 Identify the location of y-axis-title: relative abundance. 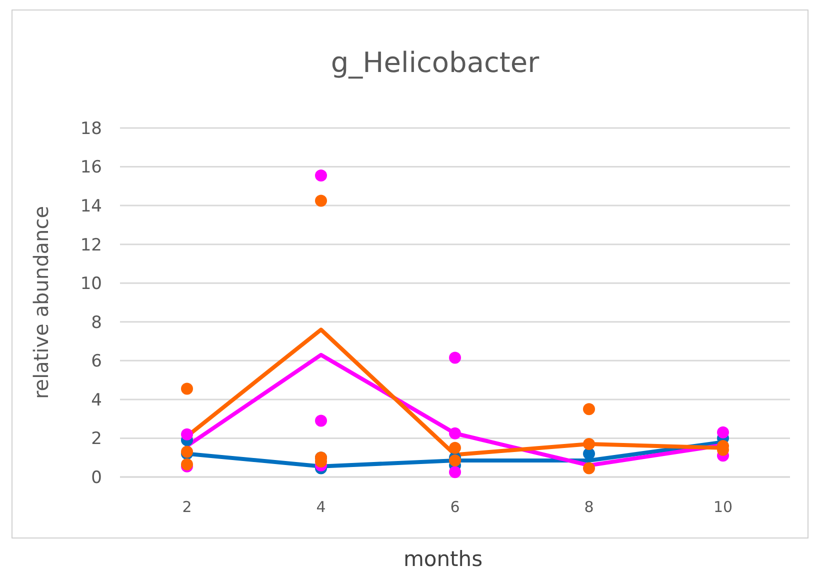
(41, 303).